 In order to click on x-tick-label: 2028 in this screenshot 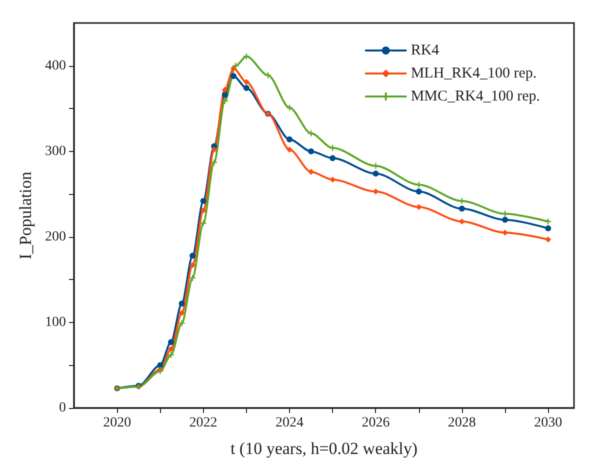, I will do `click(462, 423)`.